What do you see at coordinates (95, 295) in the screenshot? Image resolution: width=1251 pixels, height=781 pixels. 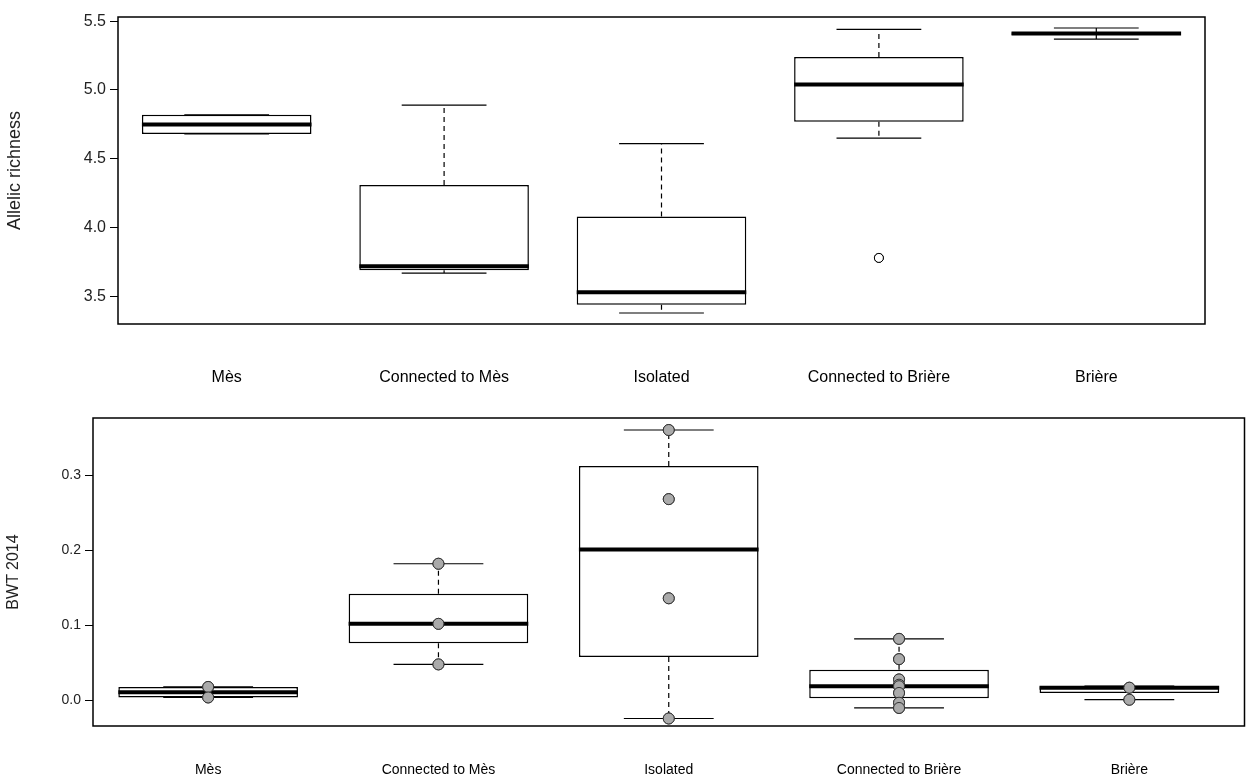 I see `y-tick-label: 3.5` at bounding box center [95, 295].